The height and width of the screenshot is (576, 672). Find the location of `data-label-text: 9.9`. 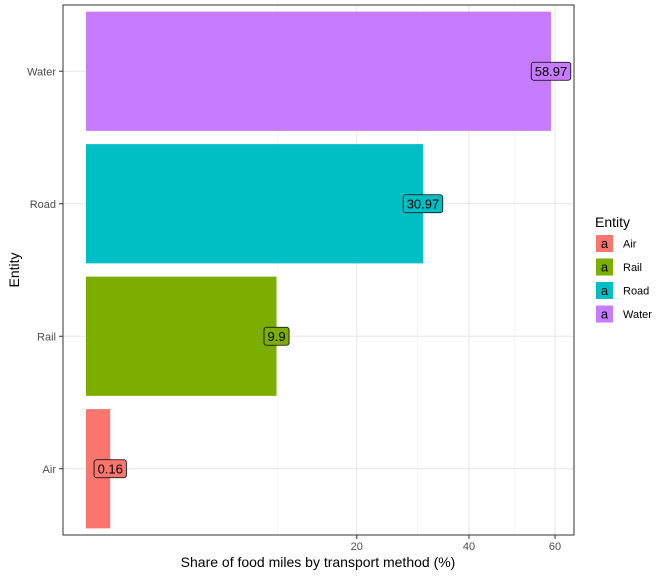

data-label-text: 9.9 is located at coordinates (276, 336).